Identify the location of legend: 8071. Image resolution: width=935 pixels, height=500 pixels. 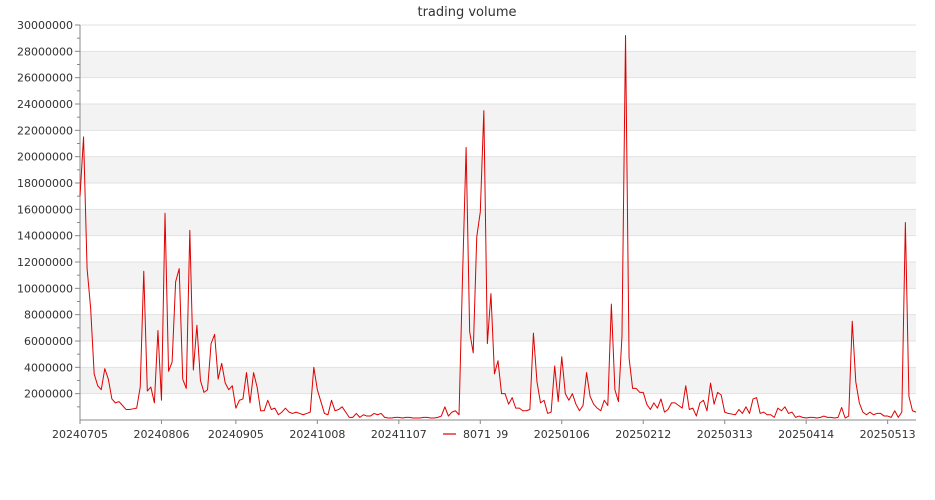
(467, 434).